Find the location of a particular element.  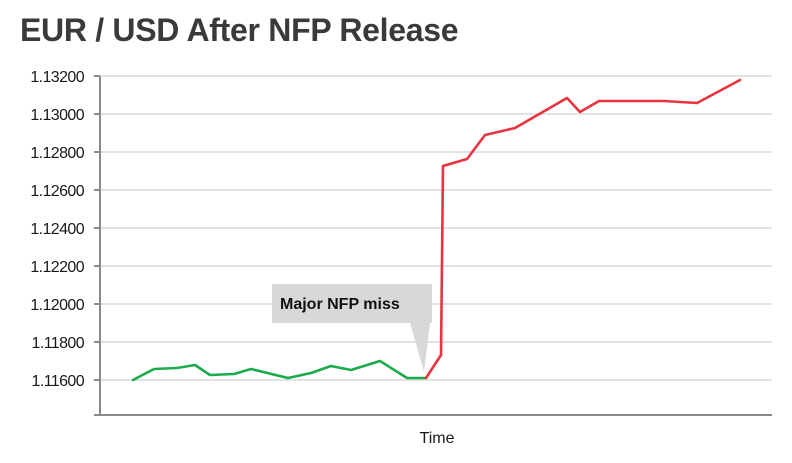

y-tick-label: 1.13000 is located at coordinates (57, 115).